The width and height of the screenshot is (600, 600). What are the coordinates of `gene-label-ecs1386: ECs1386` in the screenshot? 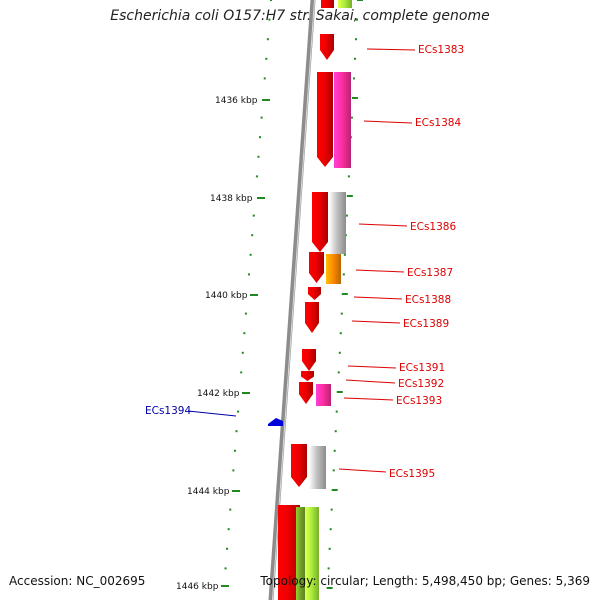 It's located at (433, 227).